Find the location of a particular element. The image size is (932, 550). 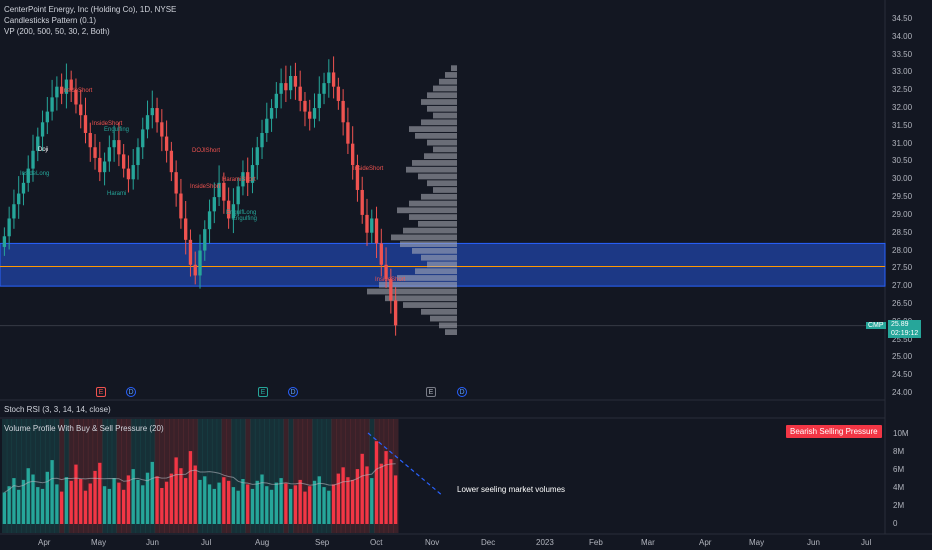

time-tick-label: Oct is located at coordinates (376, 542).